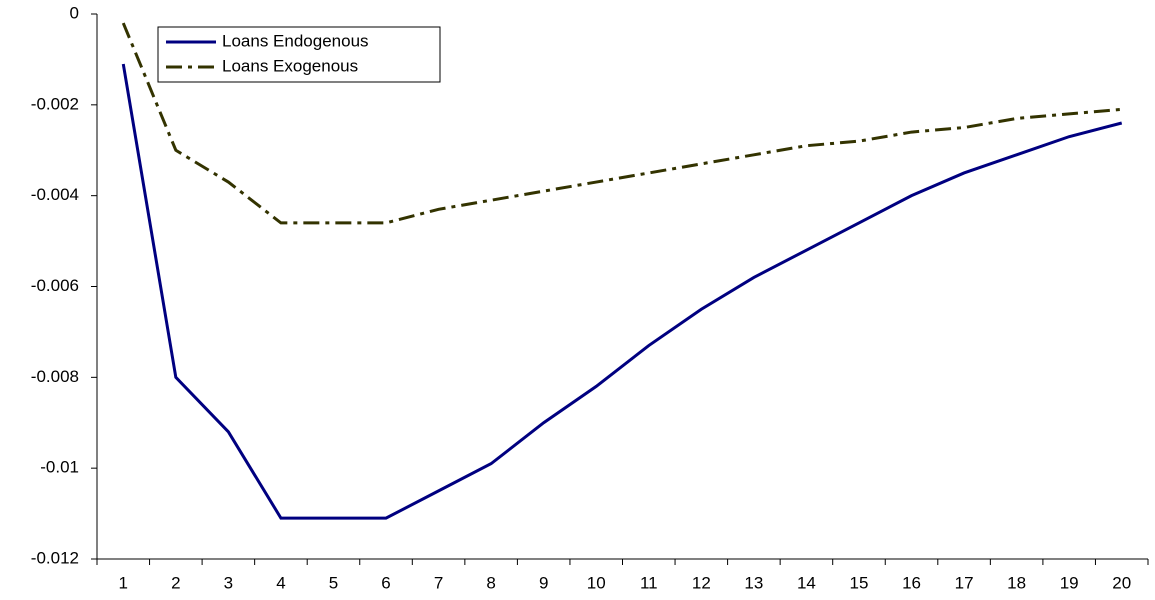 This screenshot has width=1155, height=600. I want to click on y-tick-label: -0.006, so click(55, 285).